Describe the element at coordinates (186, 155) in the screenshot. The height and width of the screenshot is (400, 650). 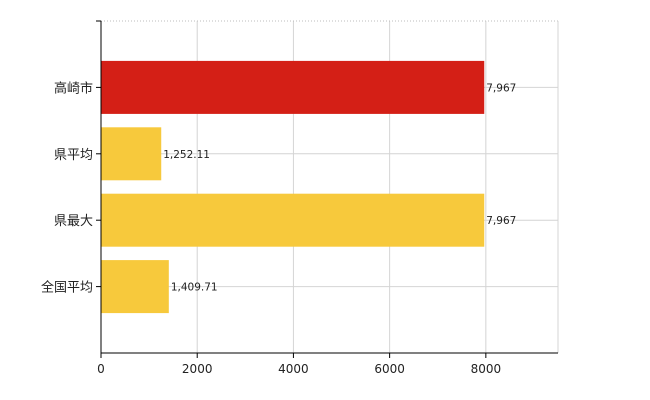
I see `data-label: 1,252.11` at that location.